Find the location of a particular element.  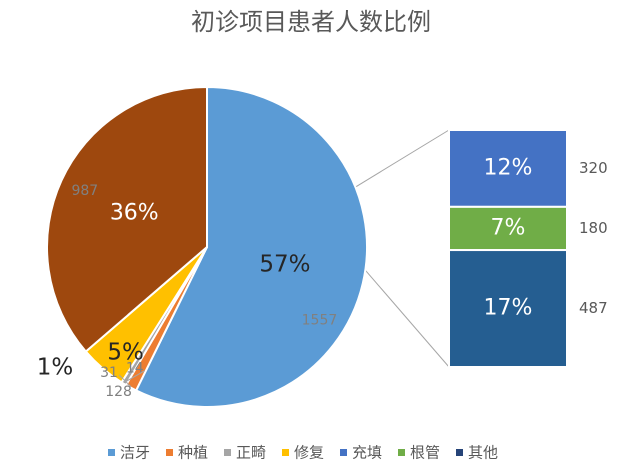

pie-value-label-3: 128 is located at coordinates (118, 392).